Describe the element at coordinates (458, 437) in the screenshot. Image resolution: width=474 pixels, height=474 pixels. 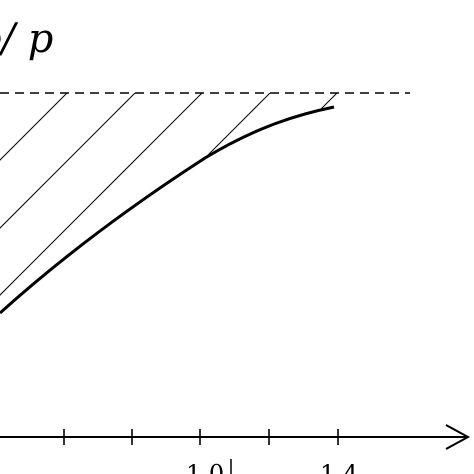
I see `x-axis-arrowhead` at that location.